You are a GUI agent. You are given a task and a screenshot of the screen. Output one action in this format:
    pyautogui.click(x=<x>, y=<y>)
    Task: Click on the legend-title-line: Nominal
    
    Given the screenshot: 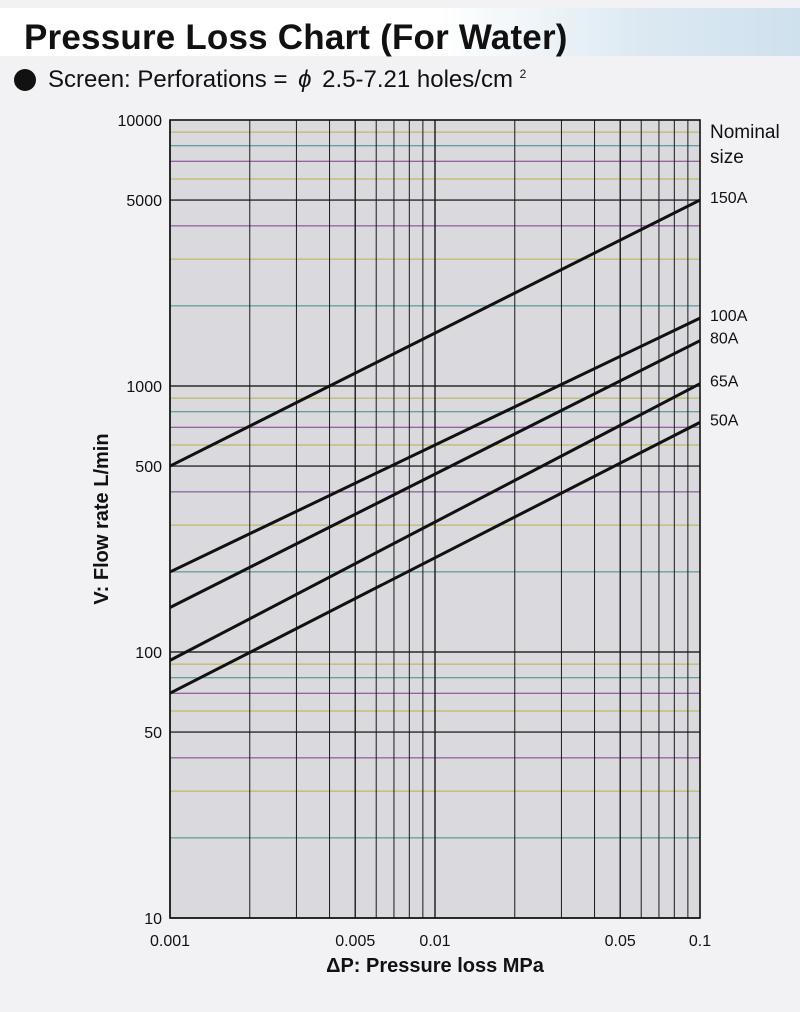 What is the action you would take?
    pyautogui.click(x=745, y=132)
    